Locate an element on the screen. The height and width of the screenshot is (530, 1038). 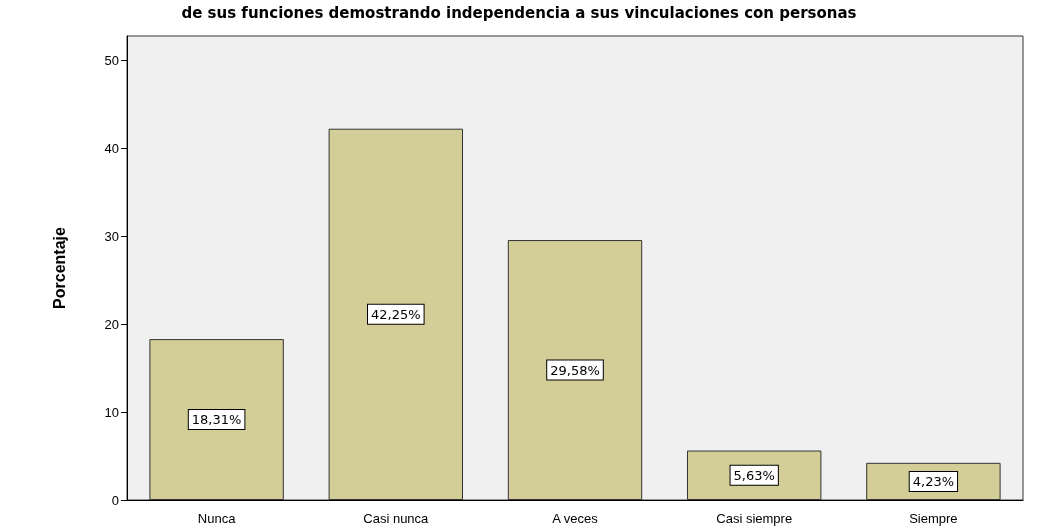
data-label: 42,25% is located at coordinates (396, 314).